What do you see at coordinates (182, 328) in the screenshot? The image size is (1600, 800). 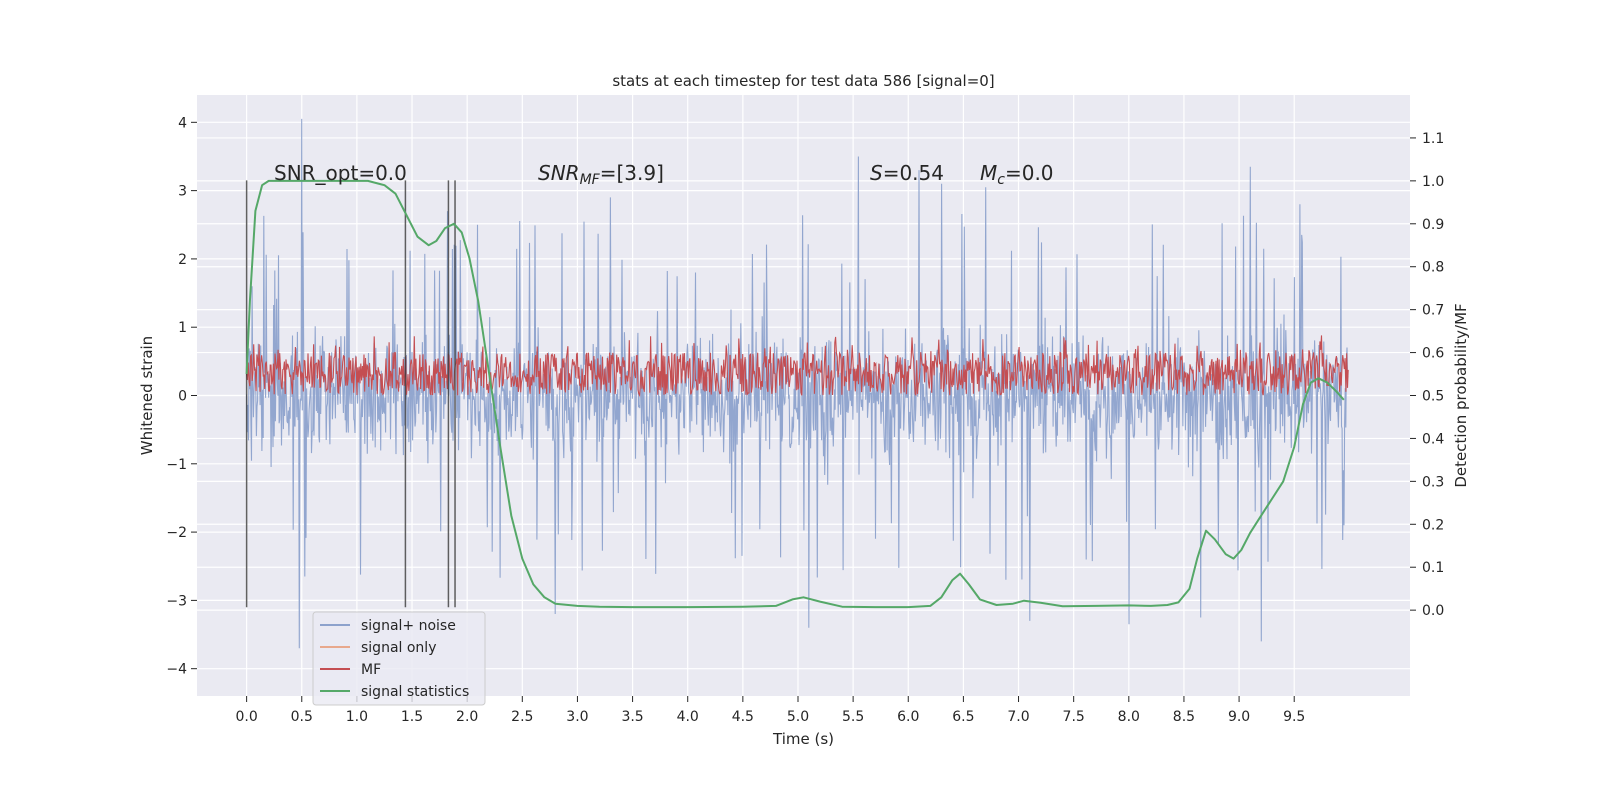 I see `left-y-tick-label: 1` at bounding box center [182, 328].